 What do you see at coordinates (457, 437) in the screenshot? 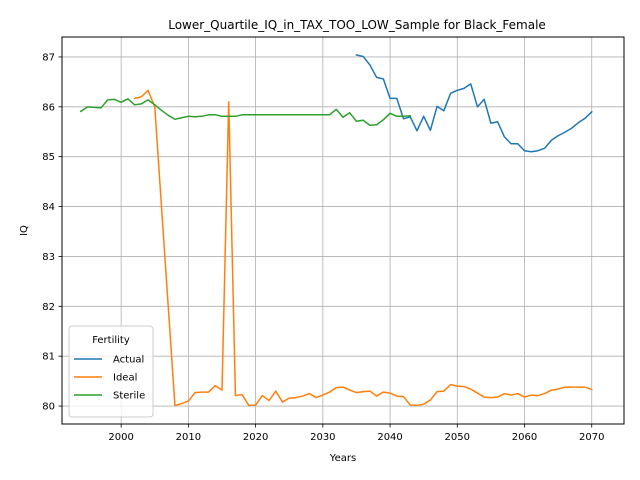
I see `x-tick-label: 2050` at bounding box center [457, 437].